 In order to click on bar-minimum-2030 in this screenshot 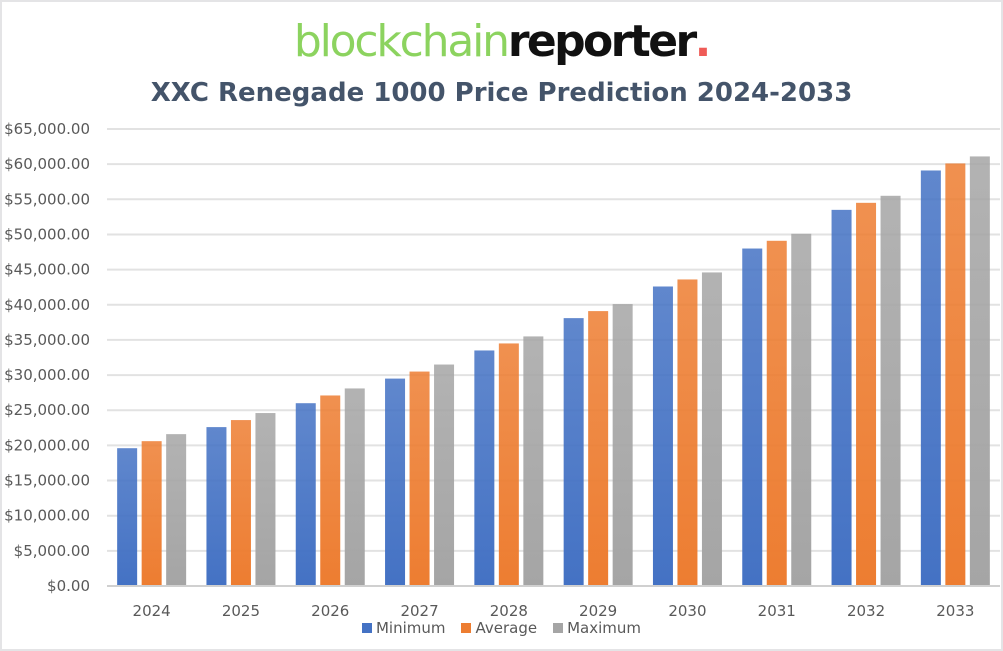, I will do `click(662, 435)`.